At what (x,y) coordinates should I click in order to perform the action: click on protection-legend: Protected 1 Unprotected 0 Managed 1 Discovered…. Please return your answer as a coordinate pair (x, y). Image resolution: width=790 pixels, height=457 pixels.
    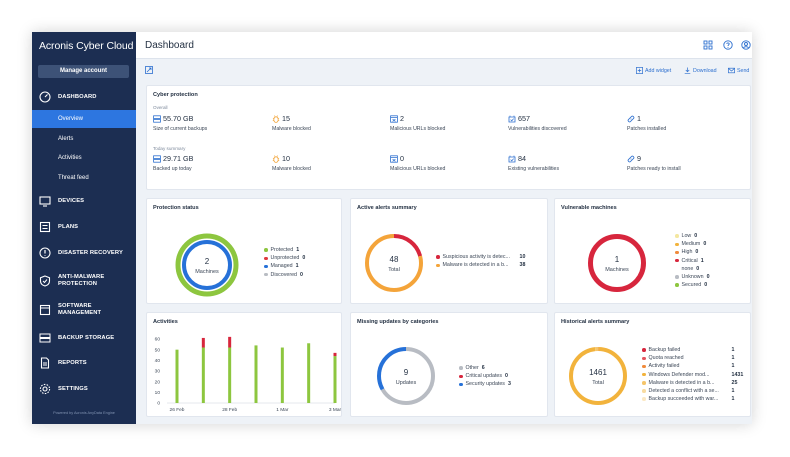
    Looking at the image, I should click on (284, 262).